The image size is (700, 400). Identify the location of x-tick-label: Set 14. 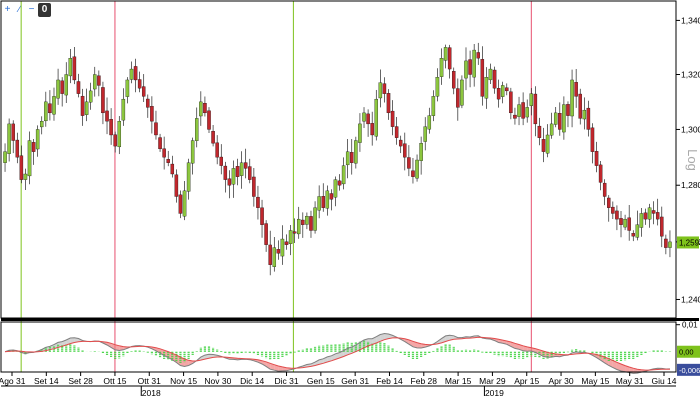
(46, 381).